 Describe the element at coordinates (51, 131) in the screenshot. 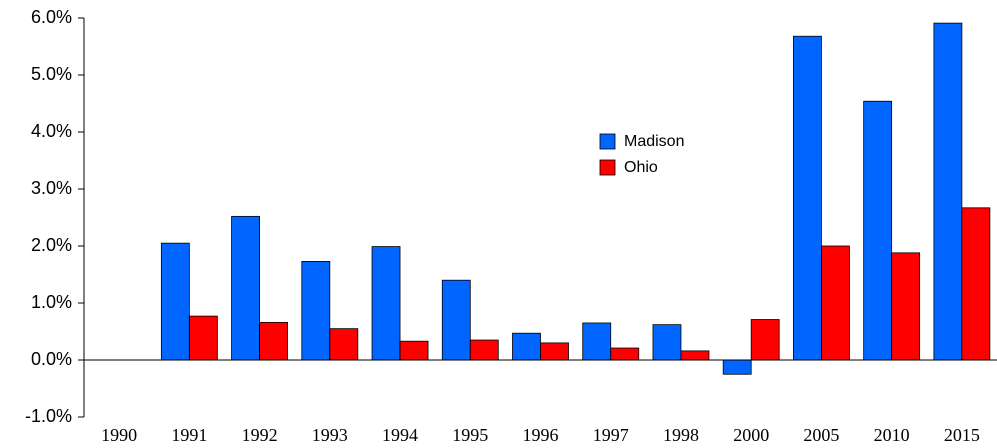

I see `y-tick-label: 4.0%` at that location.